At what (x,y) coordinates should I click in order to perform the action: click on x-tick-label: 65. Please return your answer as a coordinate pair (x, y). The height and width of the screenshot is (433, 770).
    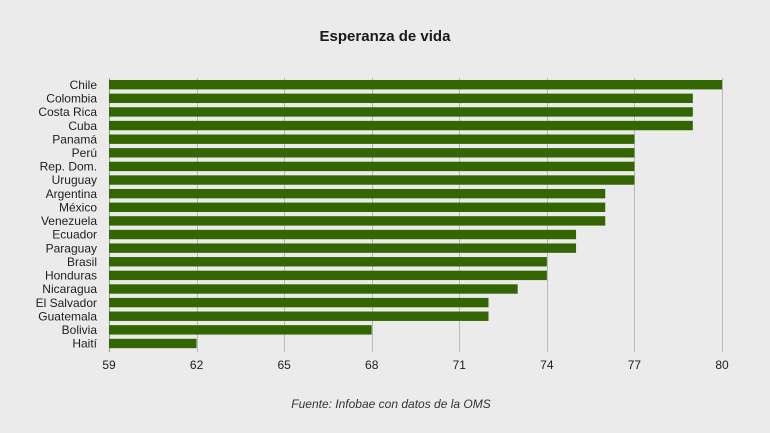
    Looking at the image, I should click on (284, 365).